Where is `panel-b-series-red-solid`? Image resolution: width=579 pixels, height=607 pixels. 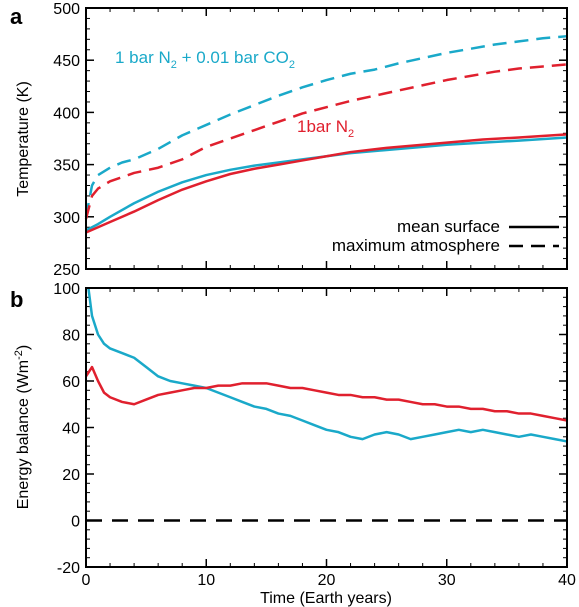
panel-b-series-red-solid is located at coordinates (326, 393).